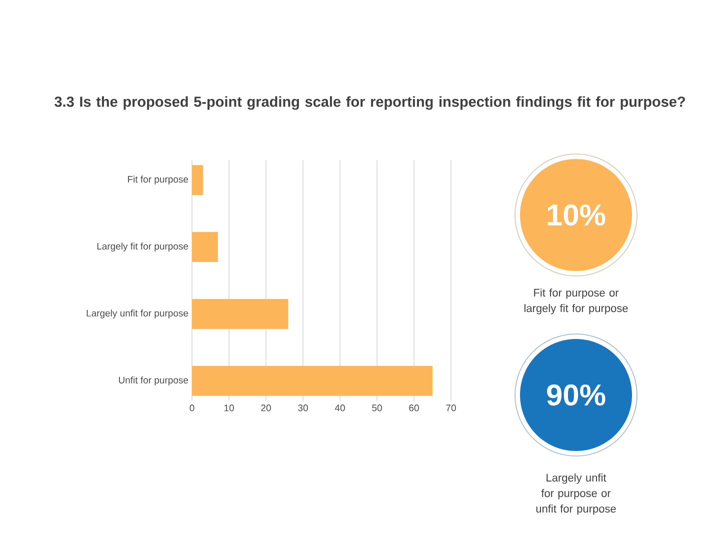 This screenshot has height=540, width=718. I want to click on text: 90%, so click(576, 395).